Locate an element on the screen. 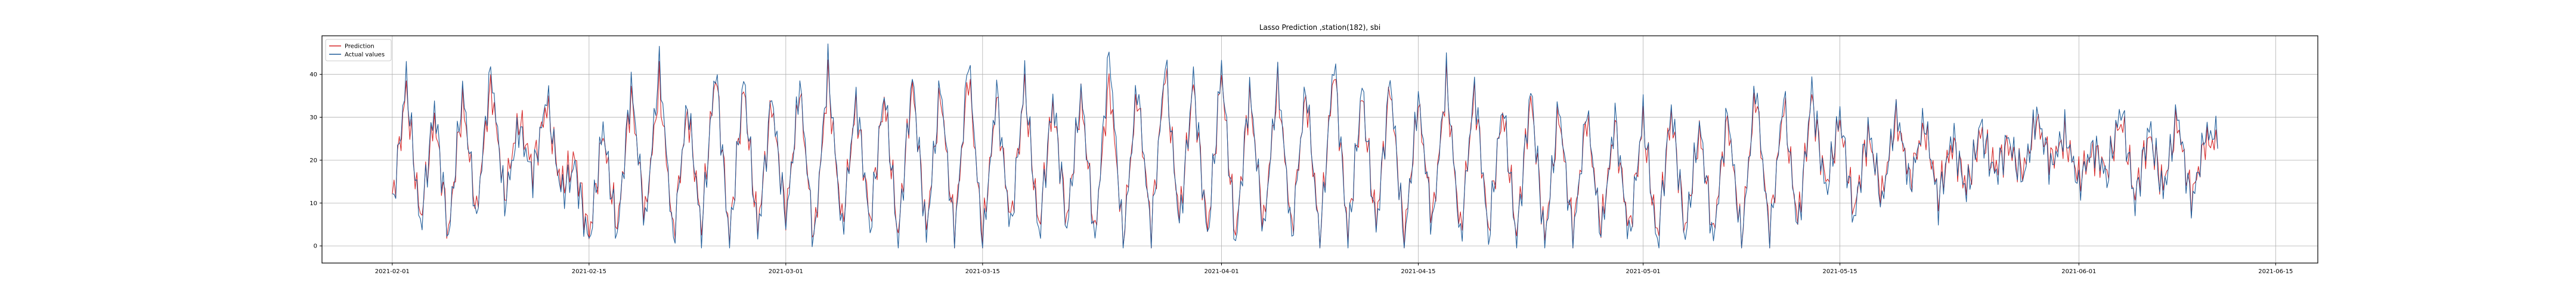 The width and height of the screenshot is (2576, 303). x-tick-label: 2021-03-01 is located at coordinates (786, 272).